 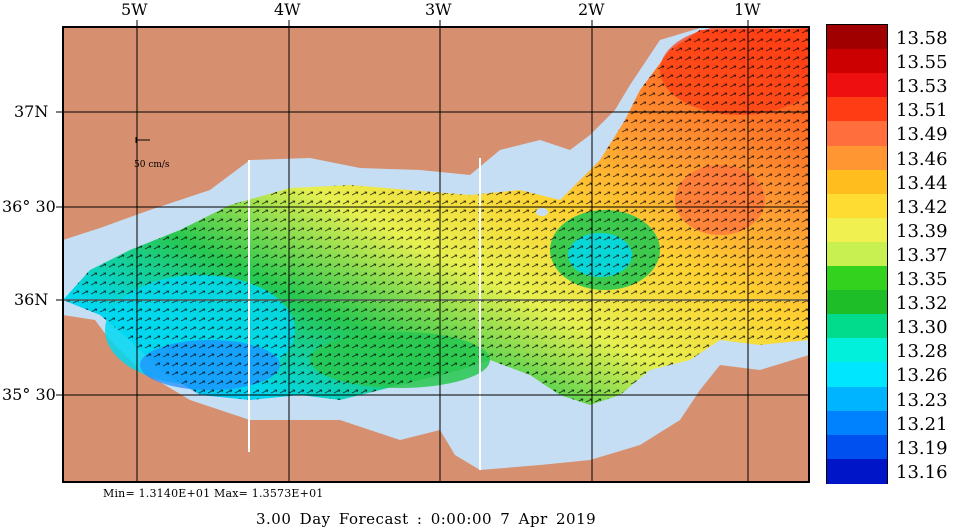 I want to click on lat-label-36n: 36N, so click(x=31, y=299).